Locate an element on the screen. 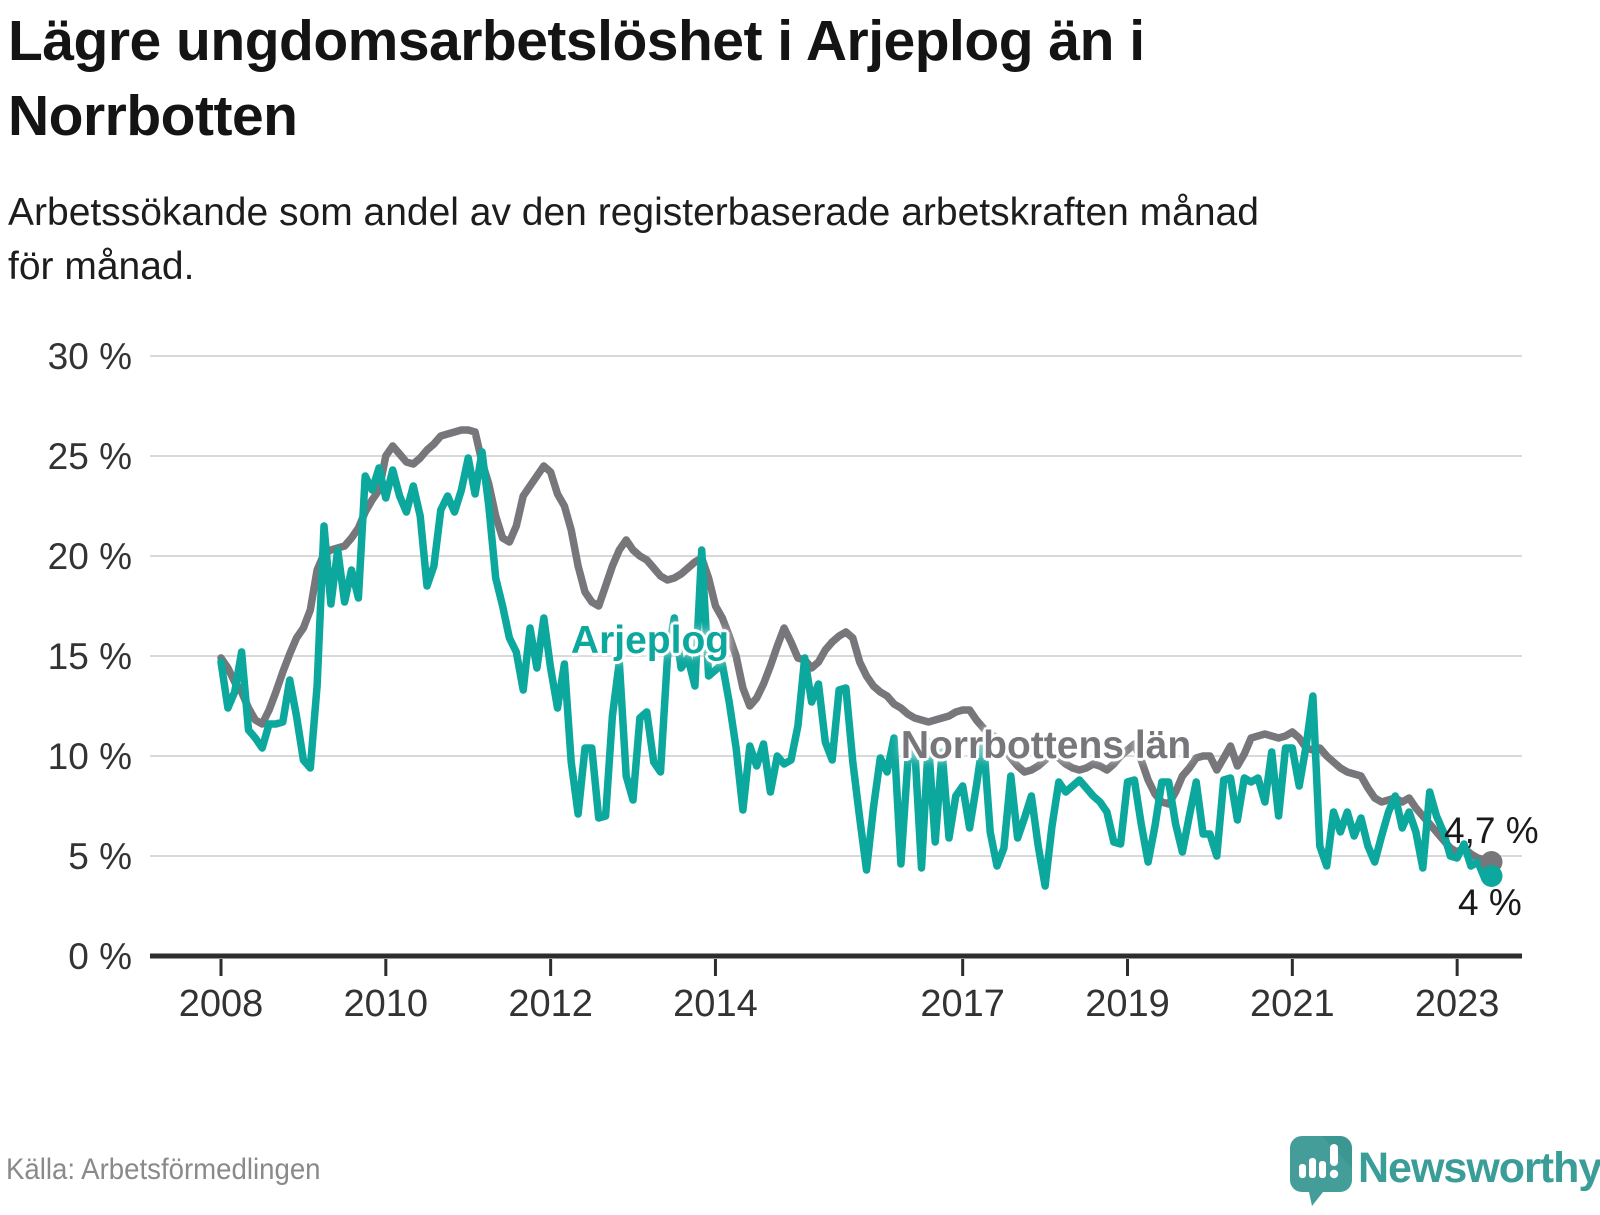 The image size is (1600, 1215). series-end-dot-arjeplog is located at coordinates (1491, 876).